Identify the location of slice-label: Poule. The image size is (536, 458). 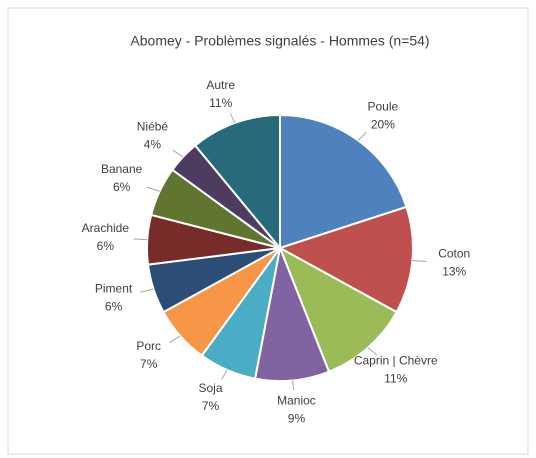
(383, 106).